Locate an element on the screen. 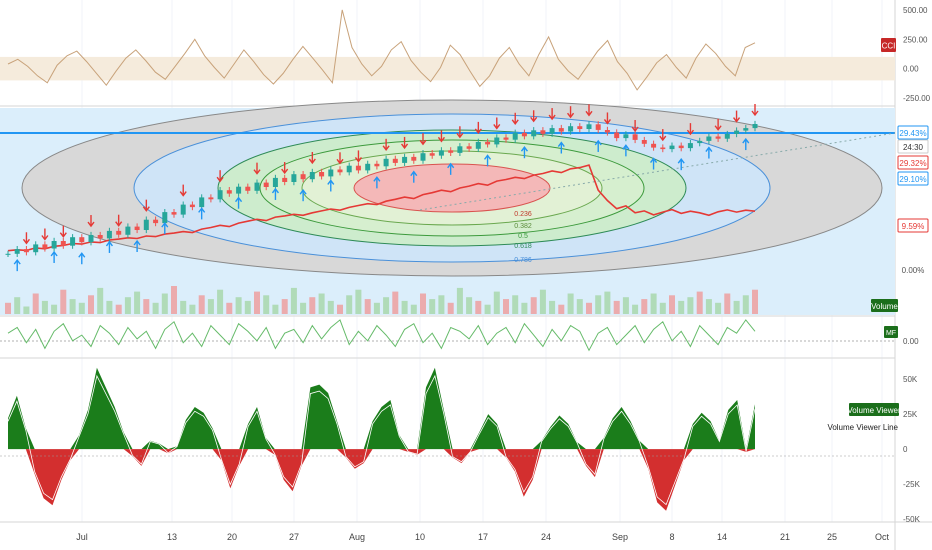 This screenshot has height=550, width=932. x-axis-tick-3: 27 is located at coordinates (294, 537).